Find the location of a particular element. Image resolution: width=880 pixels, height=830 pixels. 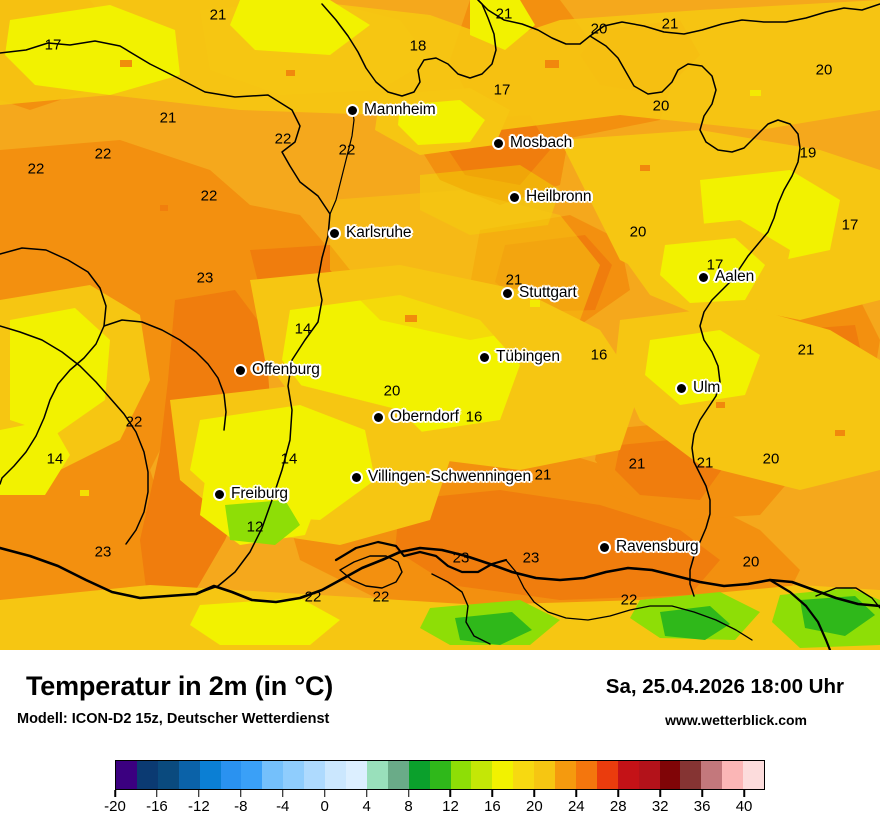

temperature-value-label: 17 is located at coordinates (502, 90).